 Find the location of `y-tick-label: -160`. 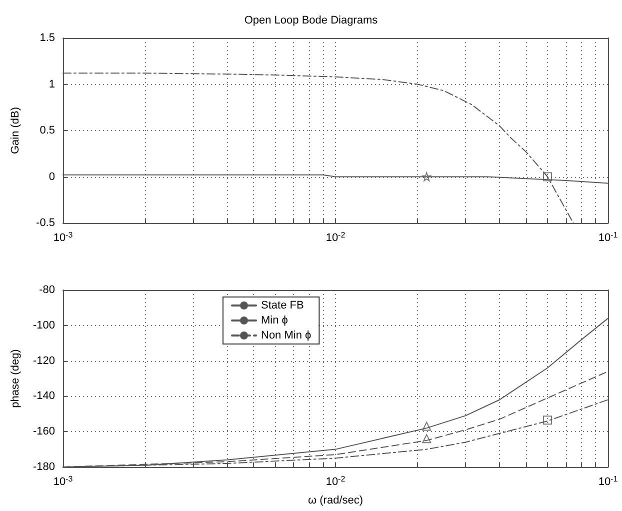

y-tick-label: -160 is located at coordinates (43, 432).